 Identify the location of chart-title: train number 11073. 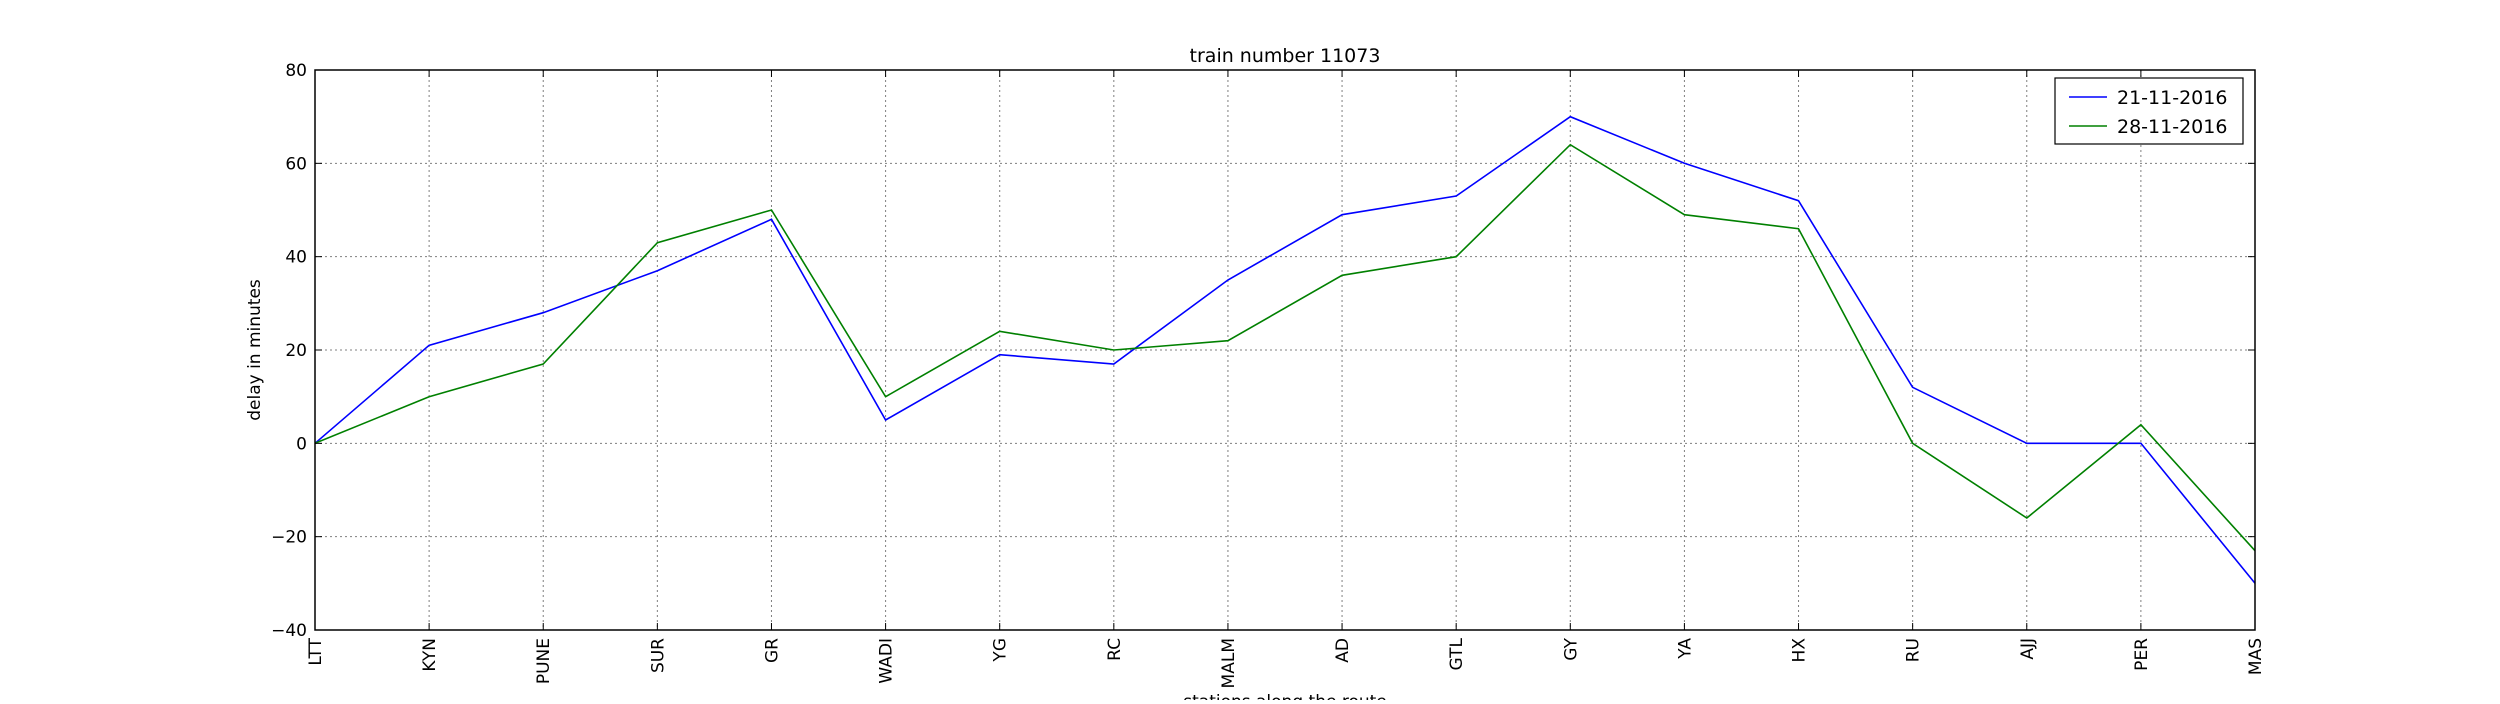
(1285, 56).